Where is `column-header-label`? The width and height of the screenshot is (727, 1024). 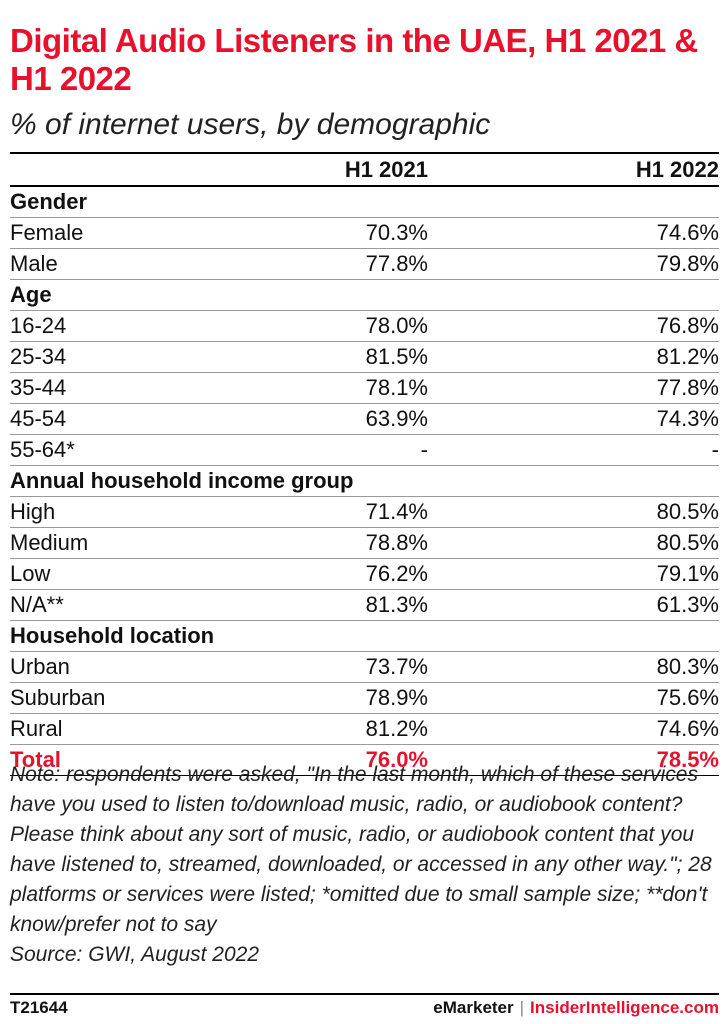
column-header-label is located at coordinates (115, 170).